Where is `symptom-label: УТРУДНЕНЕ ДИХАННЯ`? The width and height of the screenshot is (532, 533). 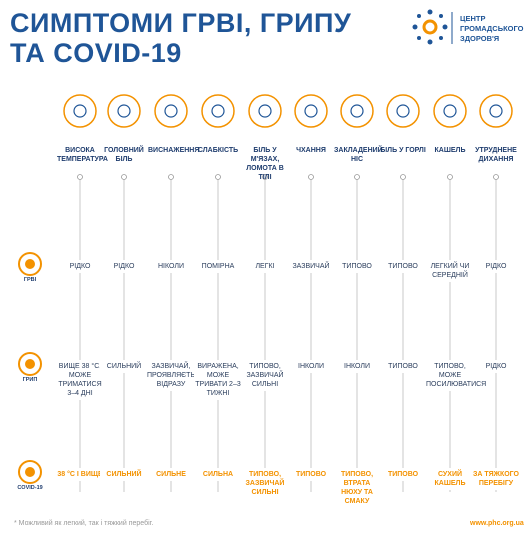 symptom-label: УТРУДНЕНЕ ДИХАННЯ is located at coordinates (496, 155).